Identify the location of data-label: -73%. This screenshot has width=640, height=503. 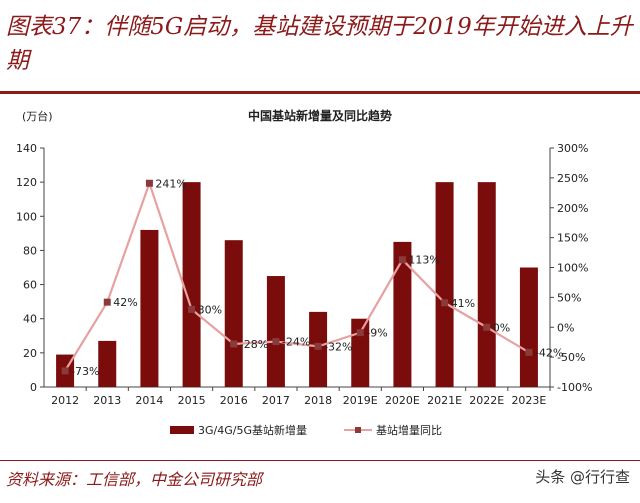
(85, 371).